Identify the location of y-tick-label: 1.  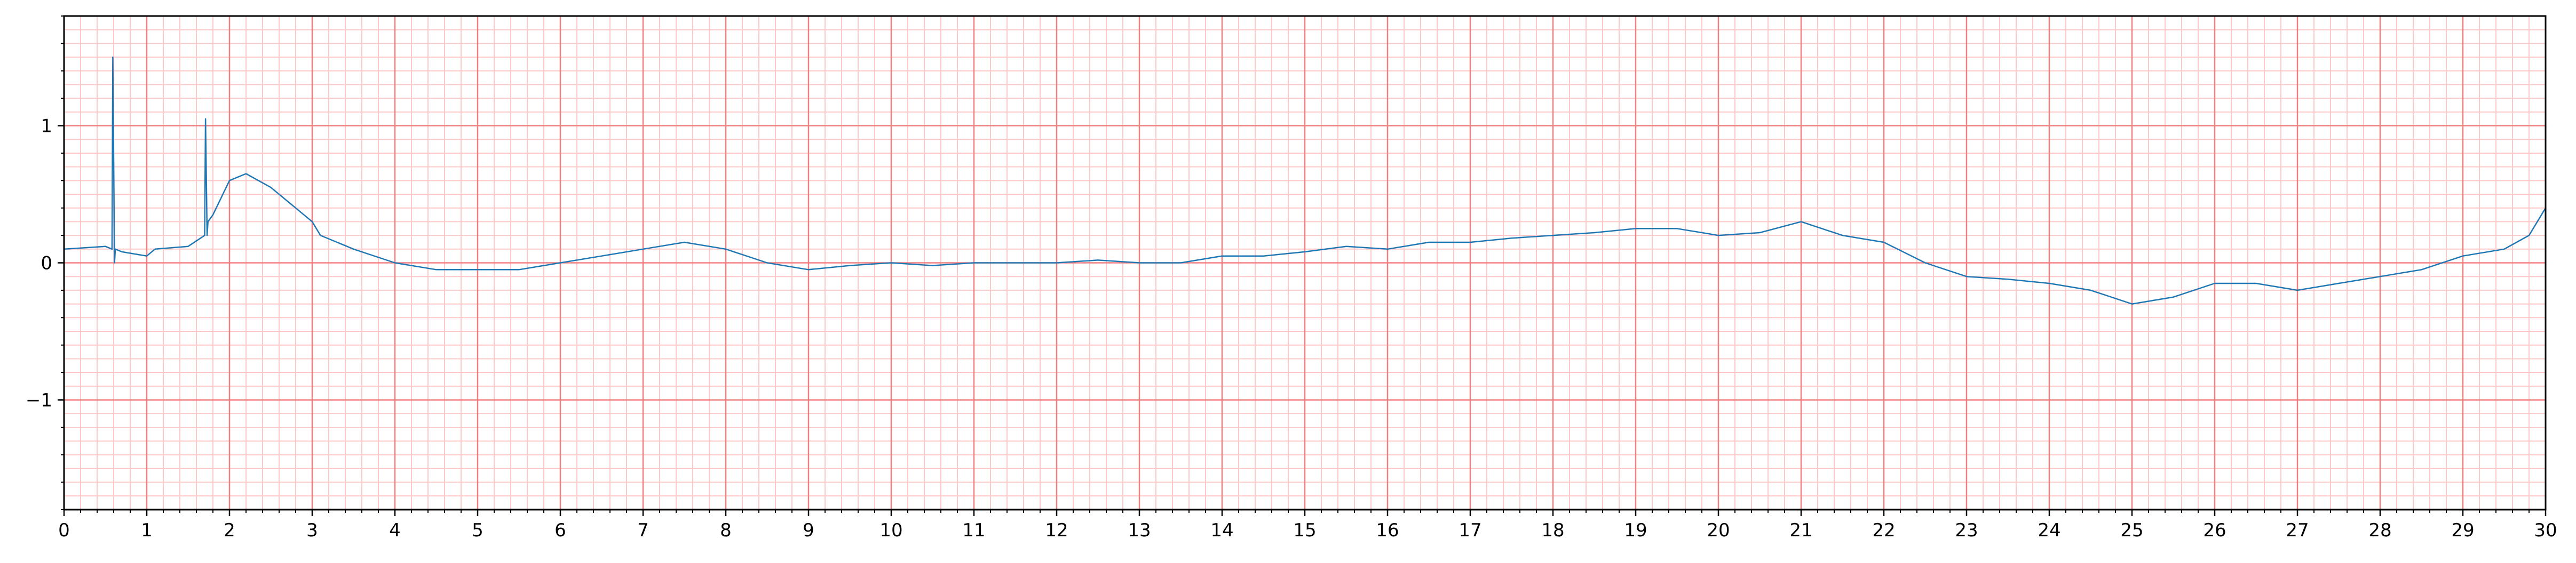
(46, 126).